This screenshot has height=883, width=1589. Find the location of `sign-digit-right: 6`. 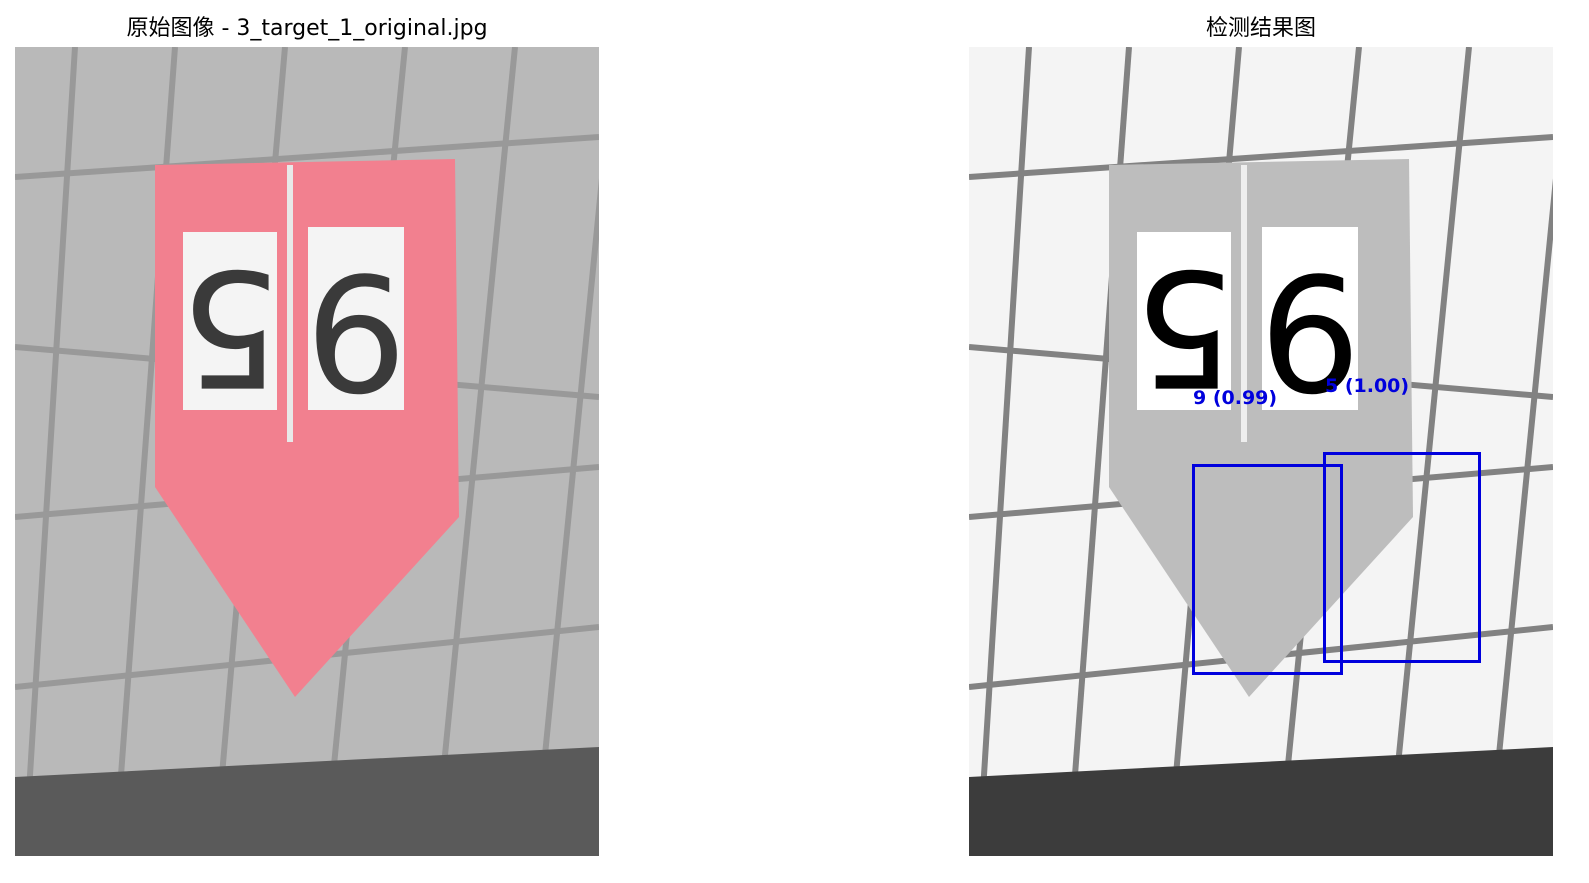

sign-digit-right: 6 is located at coordinates (356, 336).